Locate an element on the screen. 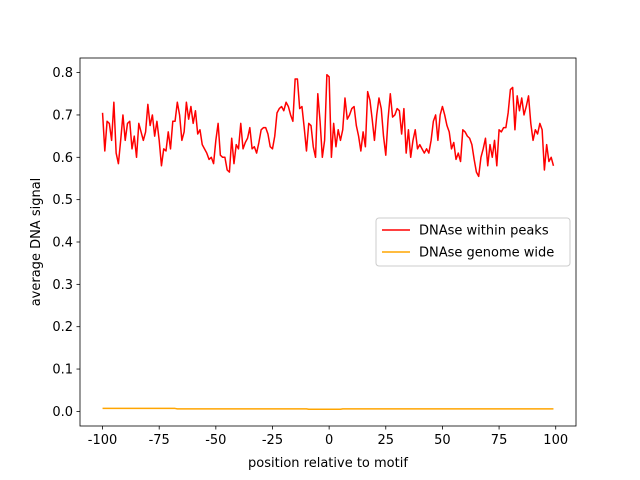 This screenshot has width=640, height=480. x-tick-label: 25 is located at coordinates (386, 440).